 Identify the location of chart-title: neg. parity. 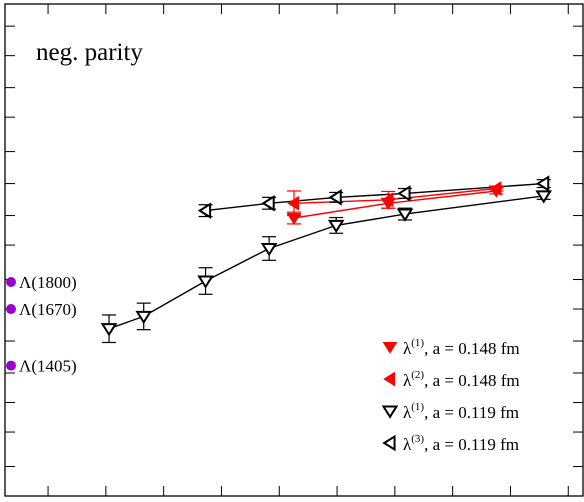
(89, 52).